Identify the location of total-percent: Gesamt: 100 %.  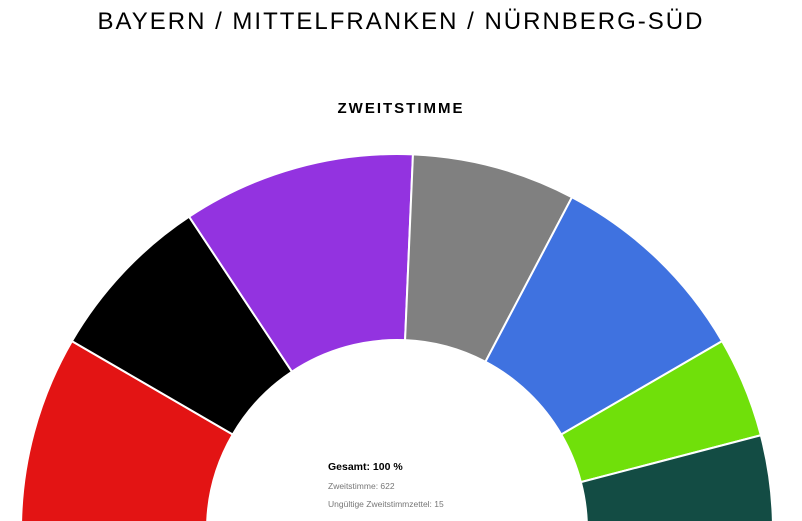
(365, 467).